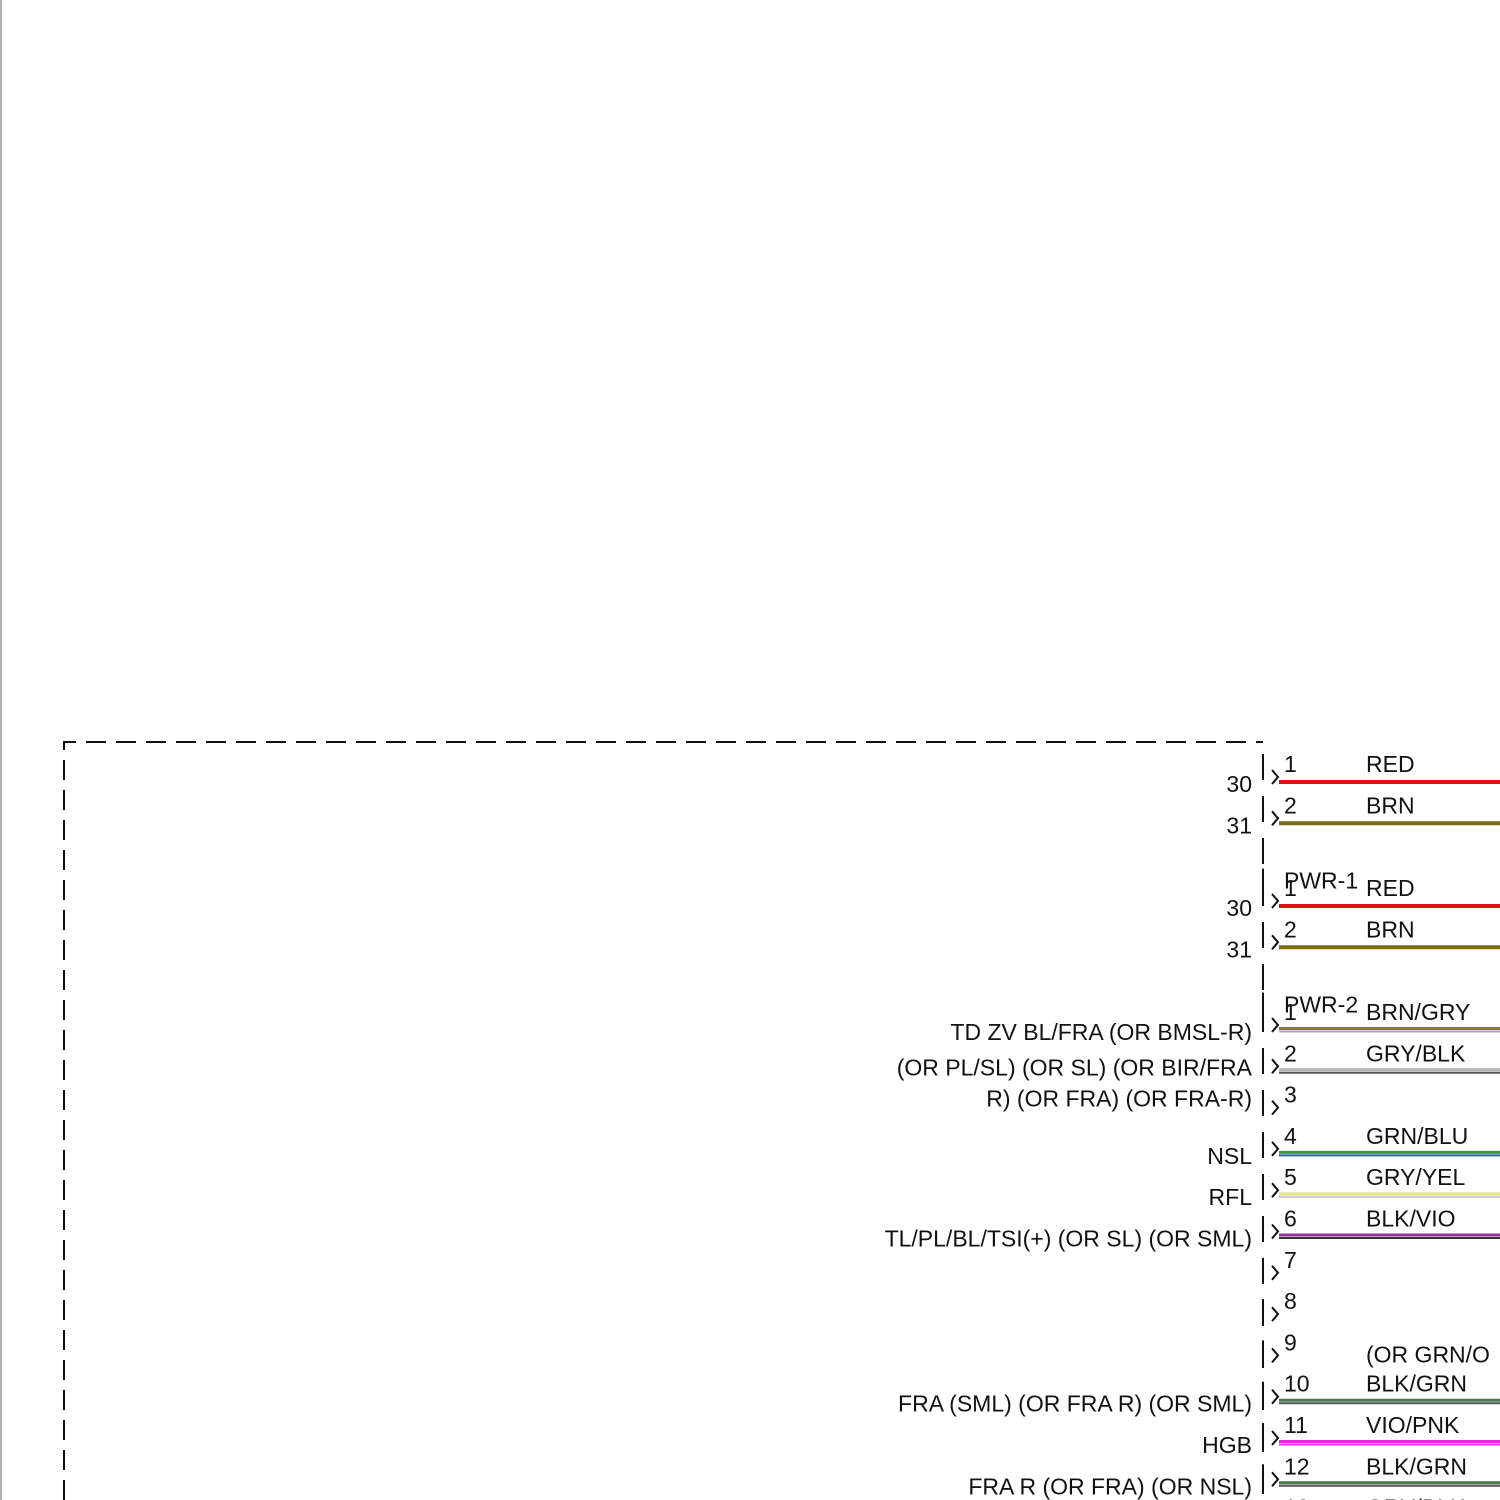  I want to click on connector-name: PWR-1, so click(1321, 881).